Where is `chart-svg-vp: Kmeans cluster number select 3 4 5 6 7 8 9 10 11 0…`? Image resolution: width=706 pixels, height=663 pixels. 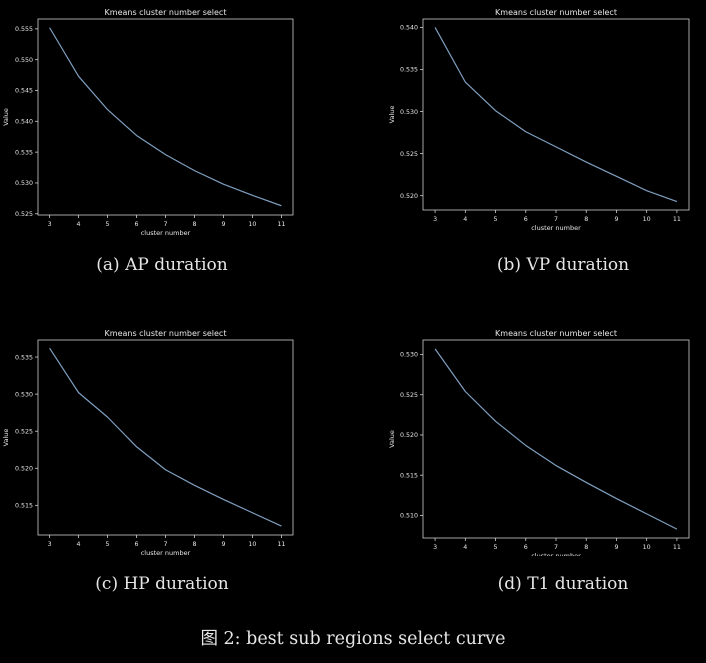
chart-svg-vp: Kmeans cluster number select 3 4 5 6 7 8 9 10 11 0… is located at coordinates (539, 120).